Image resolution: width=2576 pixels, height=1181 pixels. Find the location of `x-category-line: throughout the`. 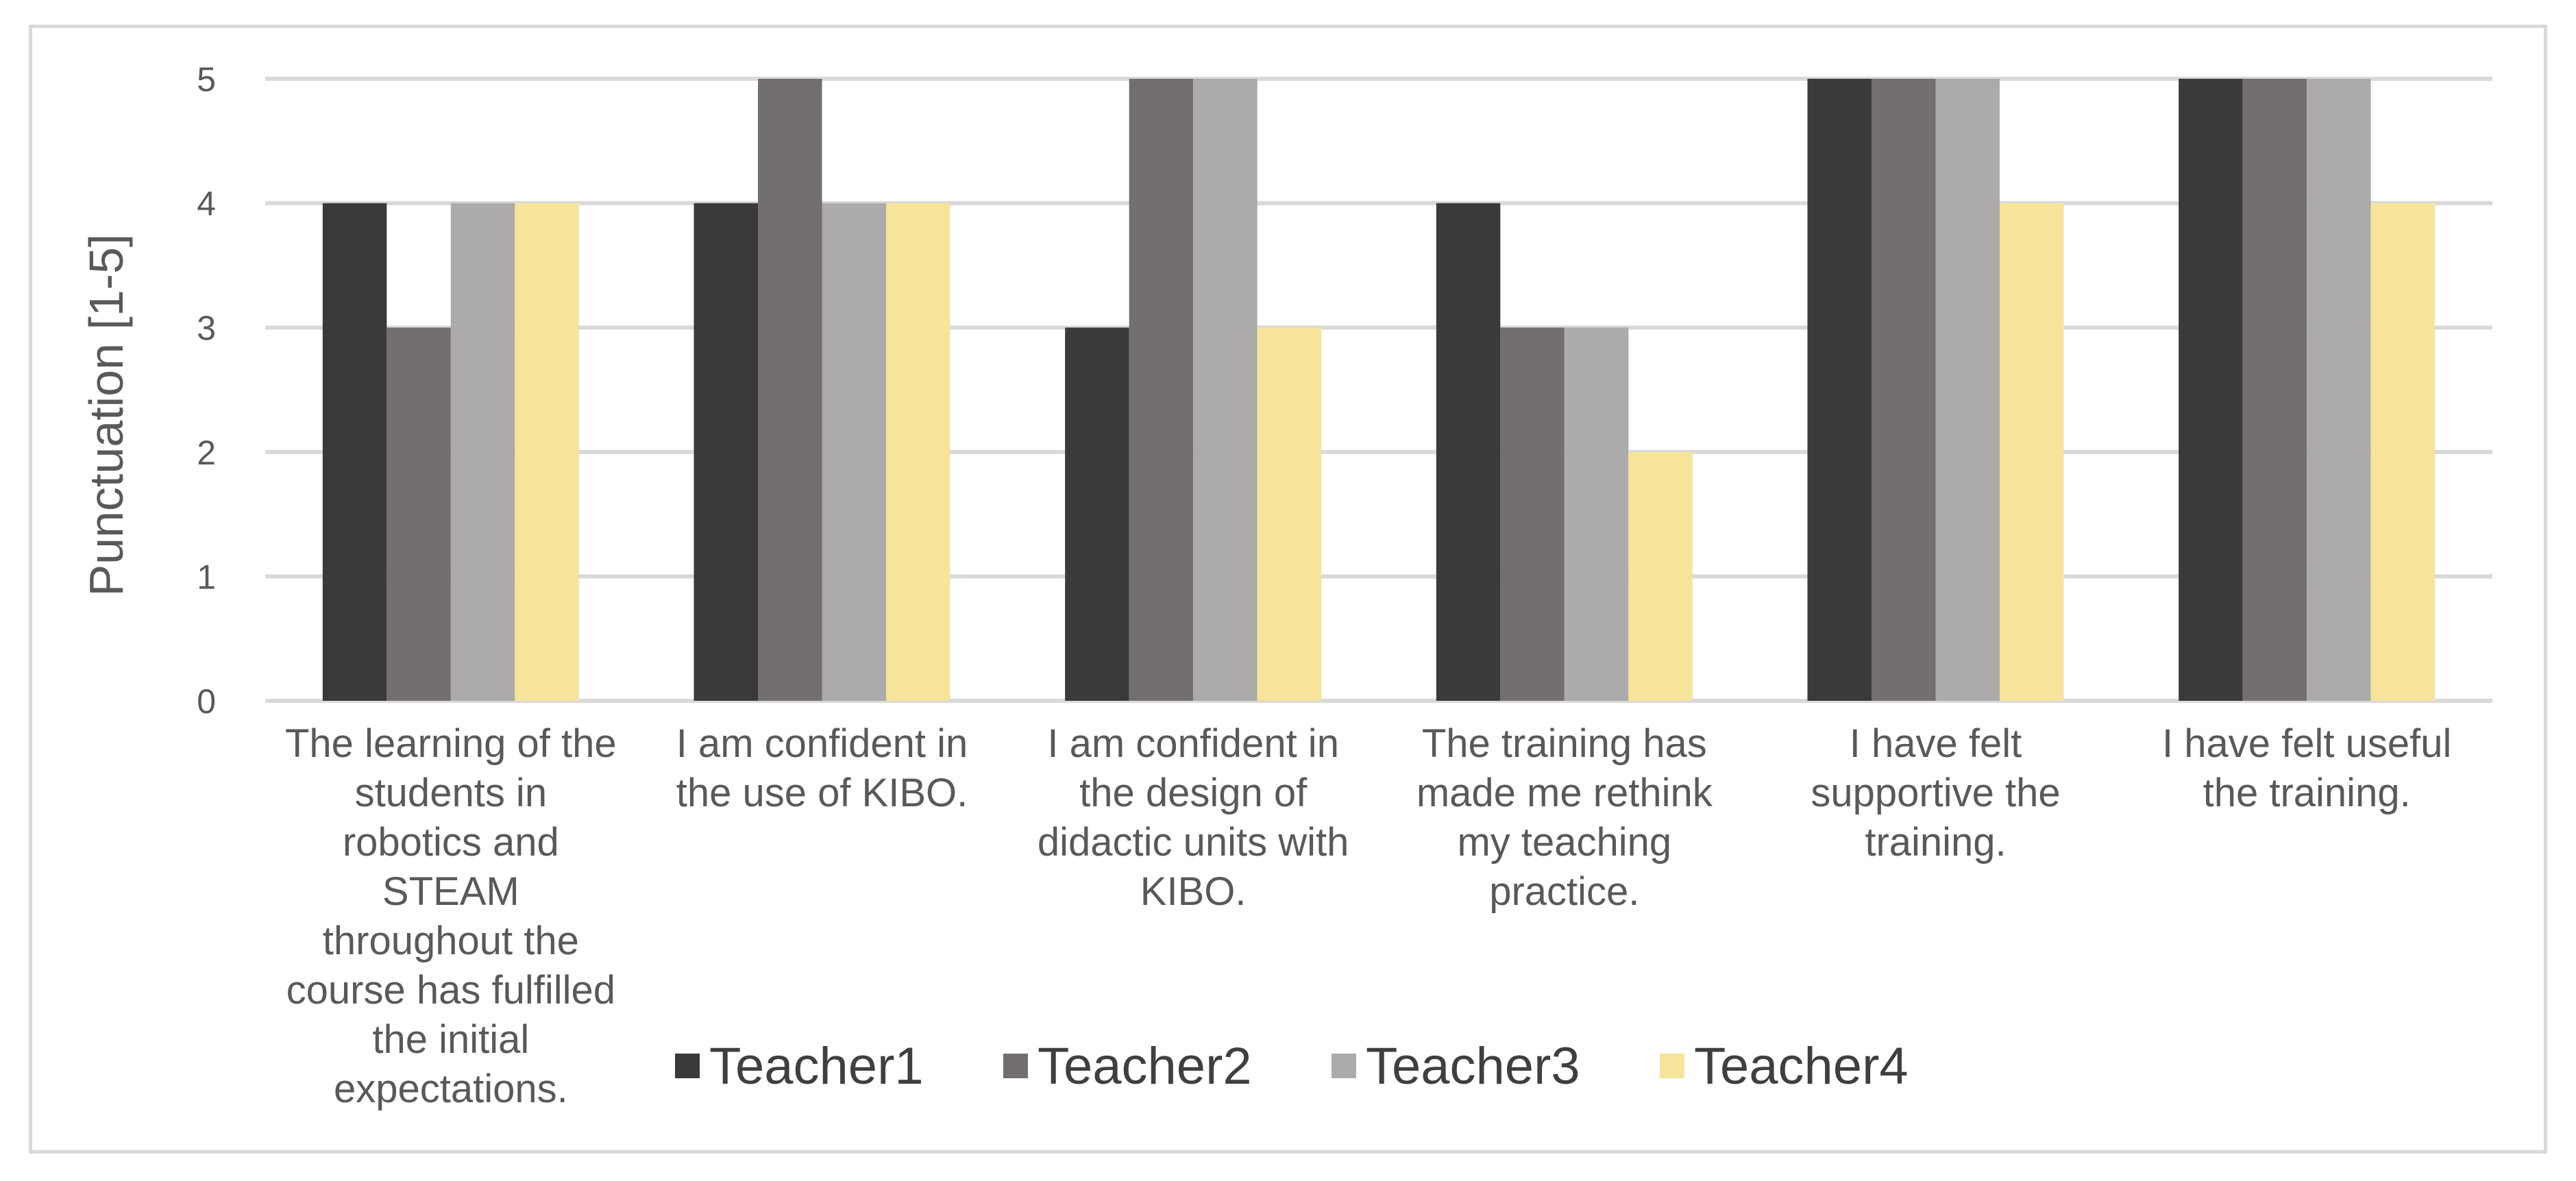

x-category-line: throughout the is located at coordinates (451, 941).